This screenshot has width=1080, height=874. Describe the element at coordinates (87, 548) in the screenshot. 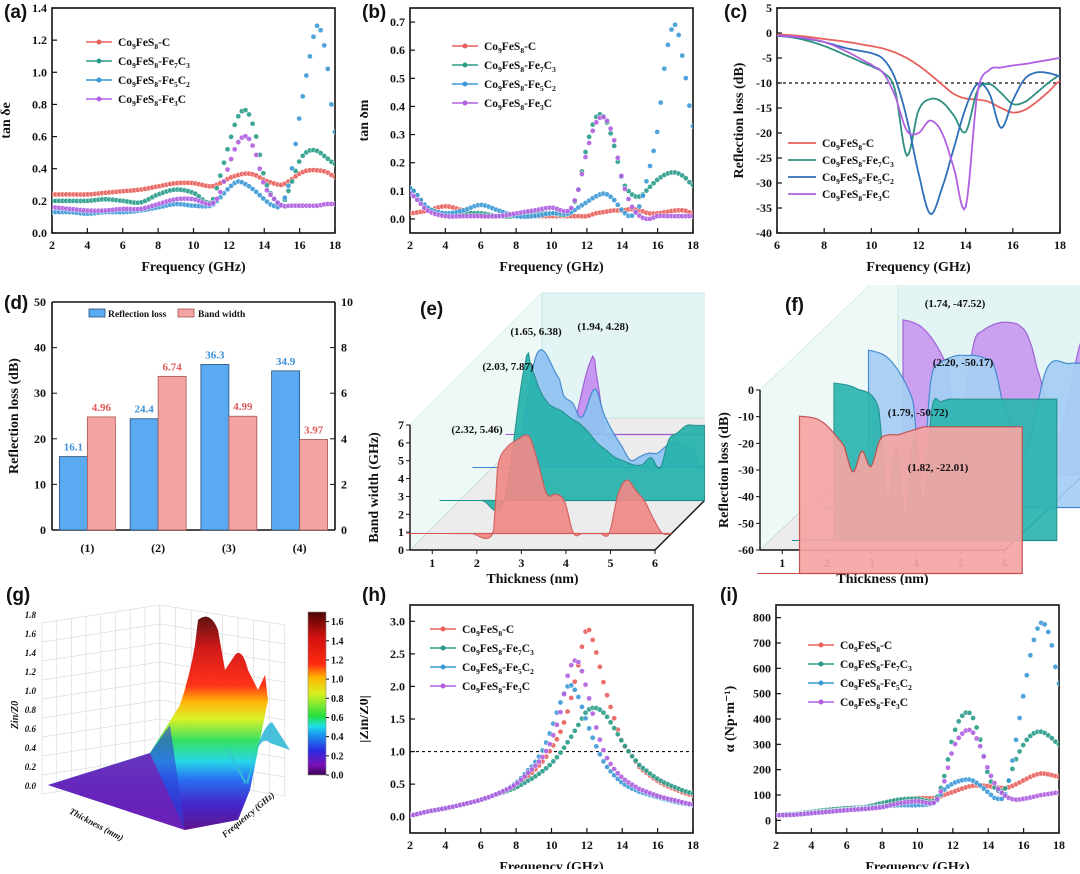

I see `x-tick-label: (1)` at that location.